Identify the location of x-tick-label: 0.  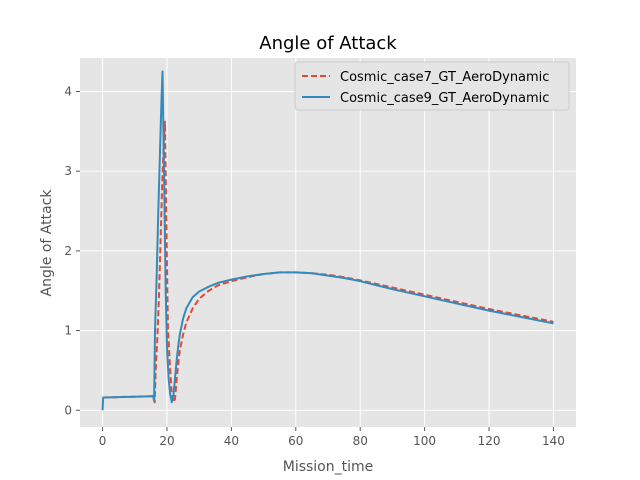
(103, 441).